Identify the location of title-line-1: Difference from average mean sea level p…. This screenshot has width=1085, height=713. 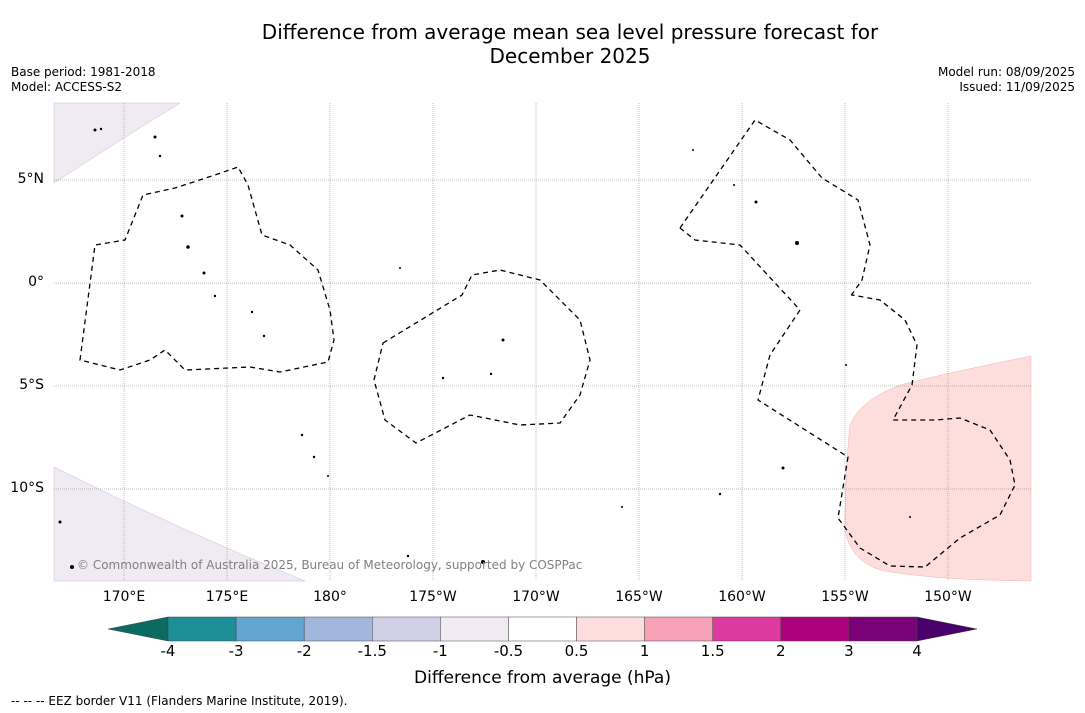
(570, 32).